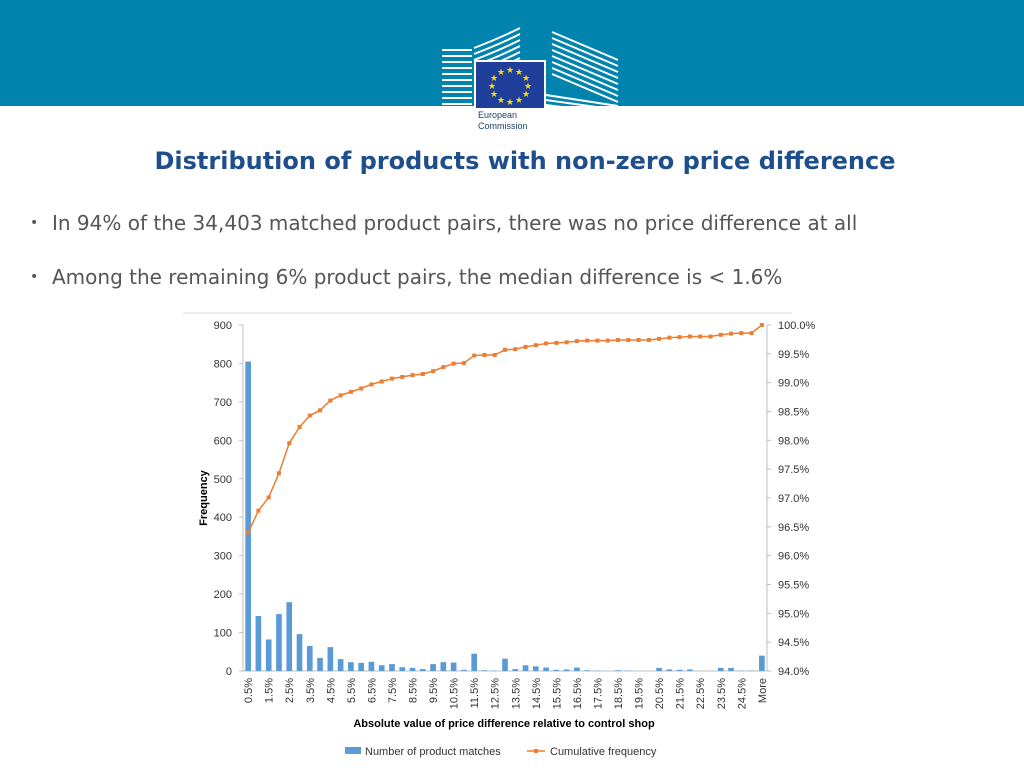 The height and width of the screenshot is (768, 1024). Describe the element at coordinates (505, 428) in the screenshot. I see `cumulative-line` at that location.